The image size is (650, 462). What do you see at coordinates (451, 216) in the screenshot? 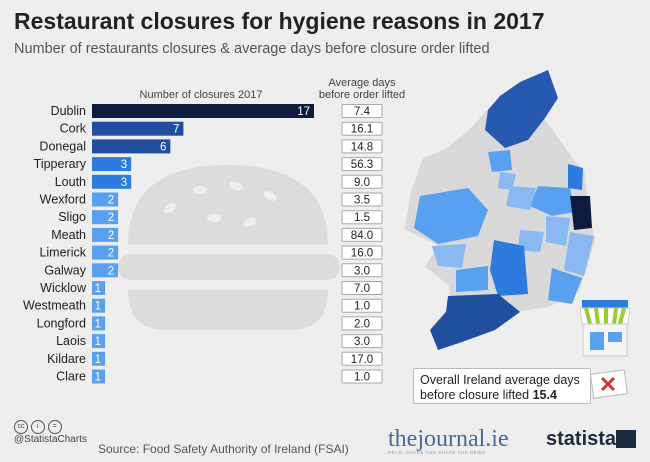
I see `map-galway` at bounding box center [451, 216].